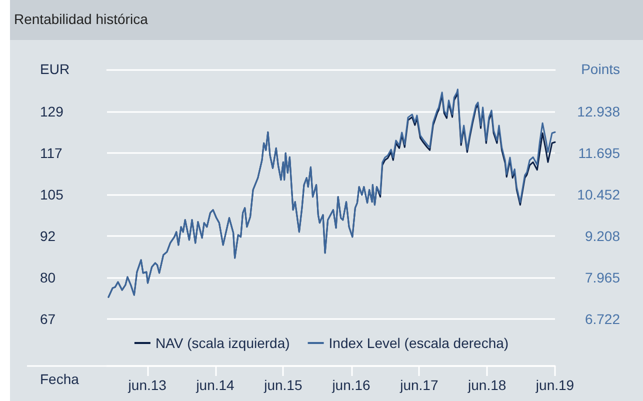  Describe the element at coordinates (602, 319) in the screenshot. I see `y2-tick-label: 6.722` at that location.